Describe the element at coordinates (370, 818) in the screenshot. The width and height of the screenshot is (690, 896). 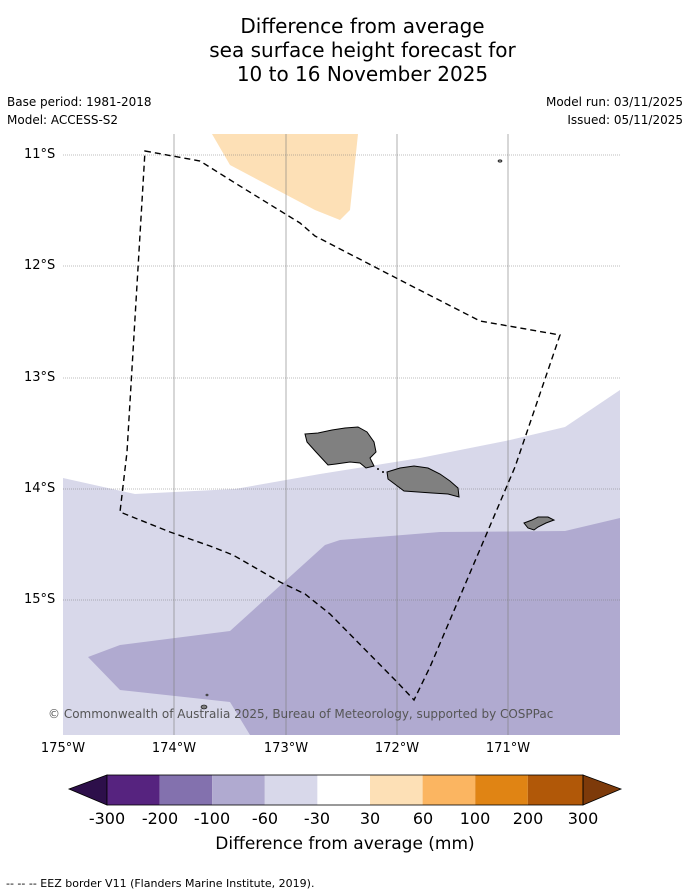
I see `colorbar-tick-30: 30` at that location.